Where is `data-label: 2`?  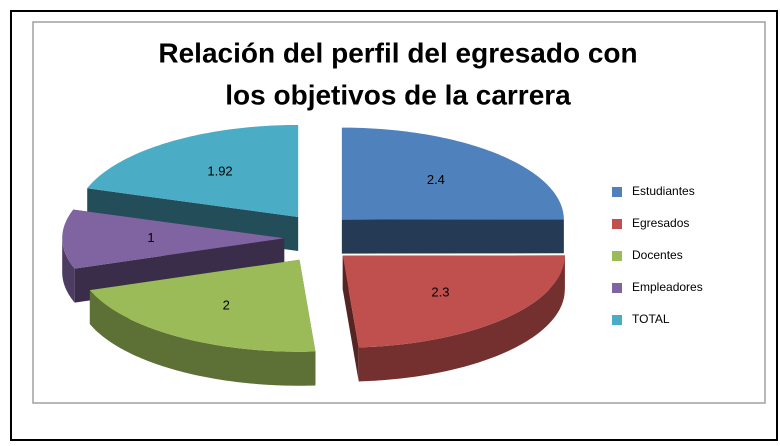
data-label: 2 is located at coordinates (226, 304).